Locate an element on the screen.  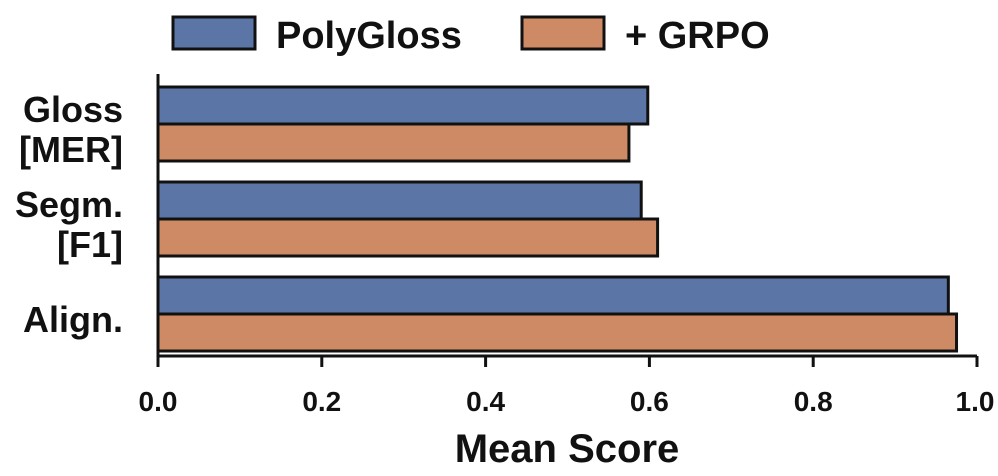
category-label-0-1: [MER] is located at coordinates (71, 149).